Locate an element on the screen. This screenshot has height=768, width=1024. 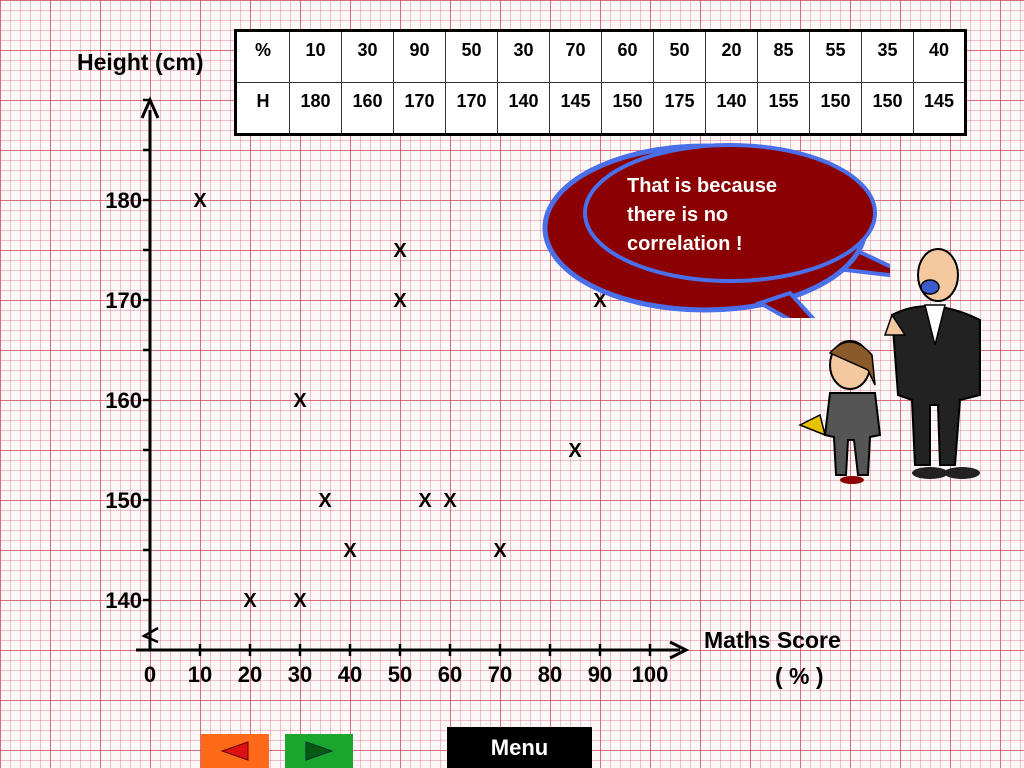
y-axis-title: Height (cm) is located at coordinates (140, 62).